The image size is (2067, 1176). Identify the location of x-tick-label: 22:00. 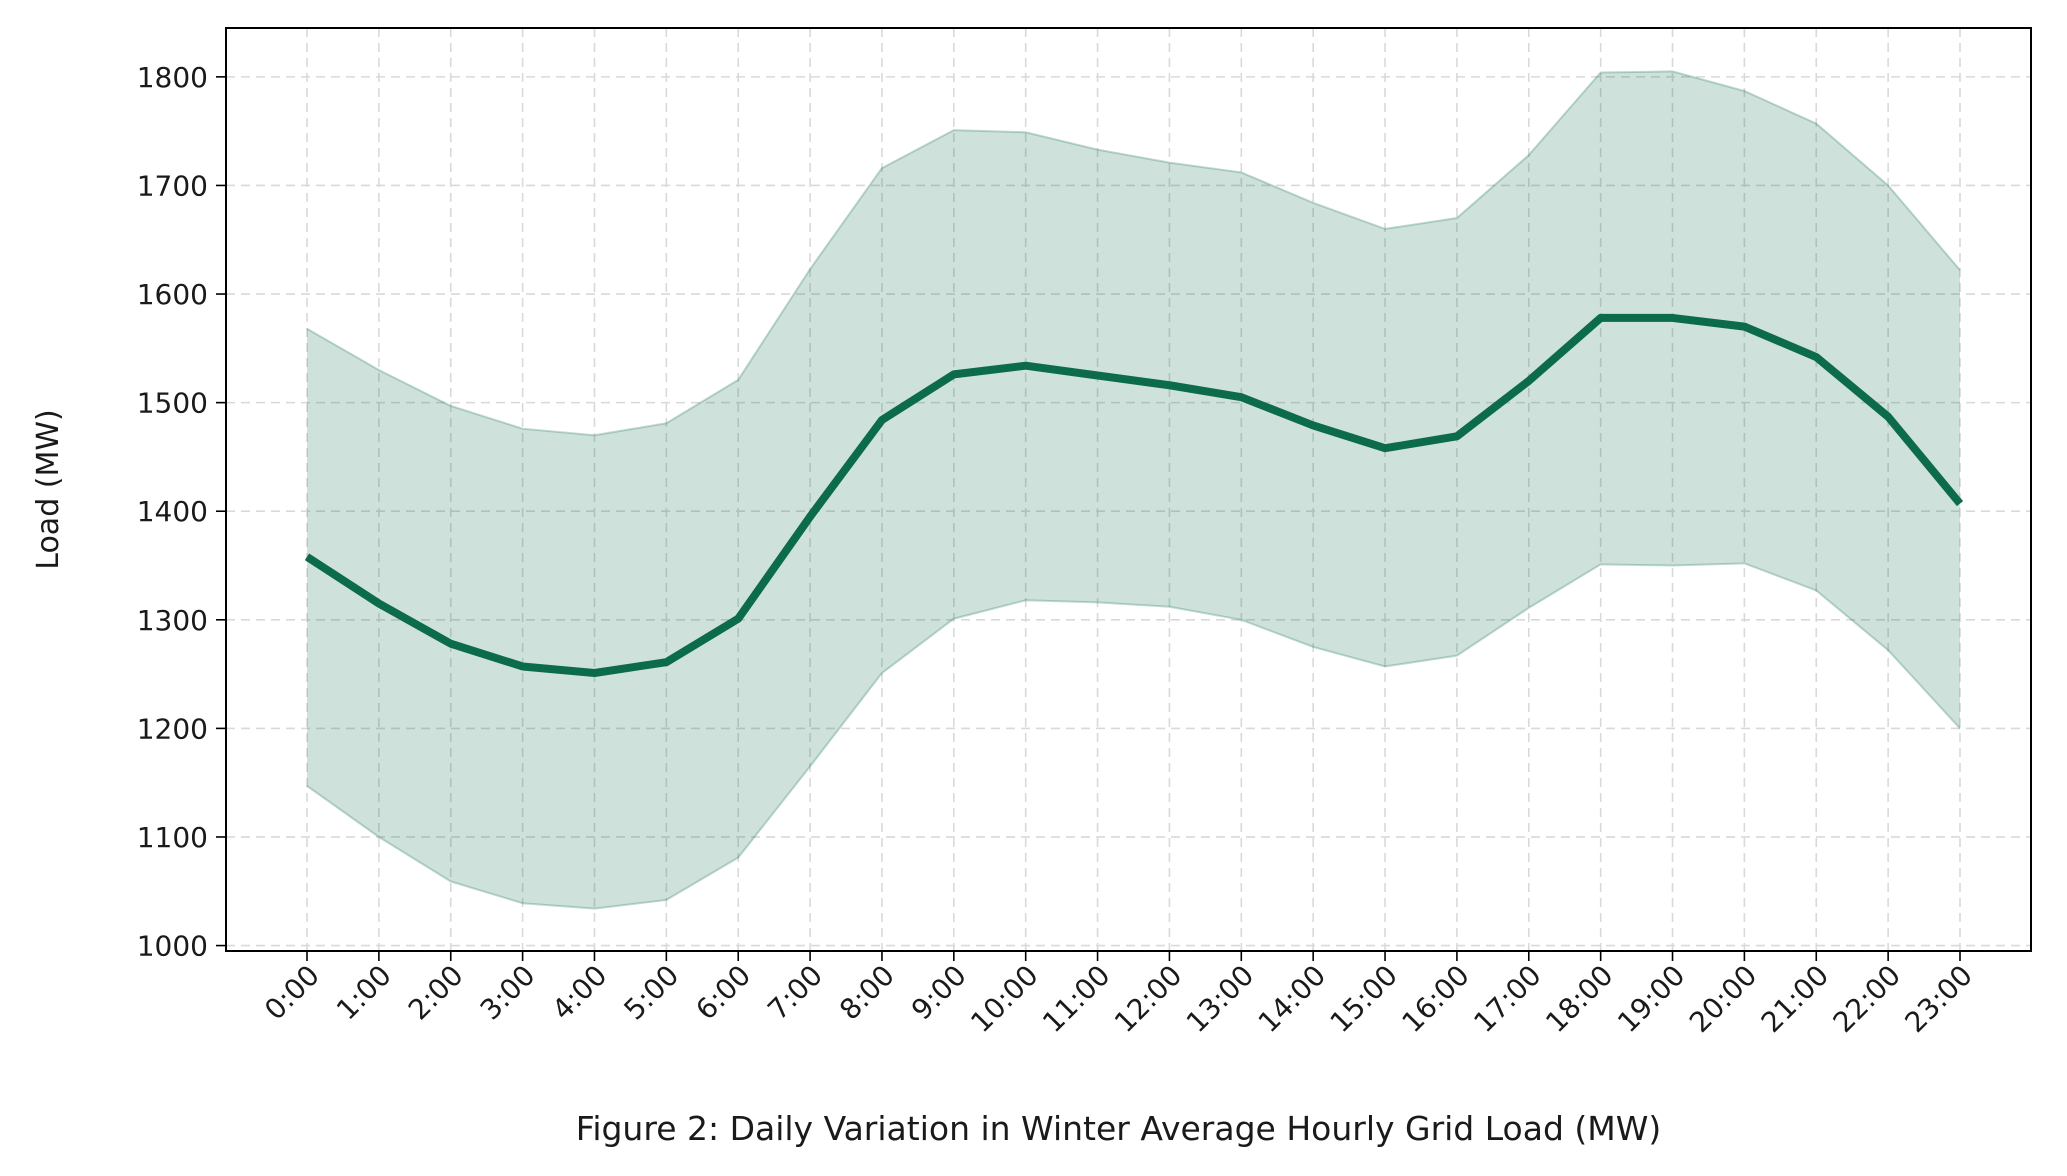
(1867, 999).